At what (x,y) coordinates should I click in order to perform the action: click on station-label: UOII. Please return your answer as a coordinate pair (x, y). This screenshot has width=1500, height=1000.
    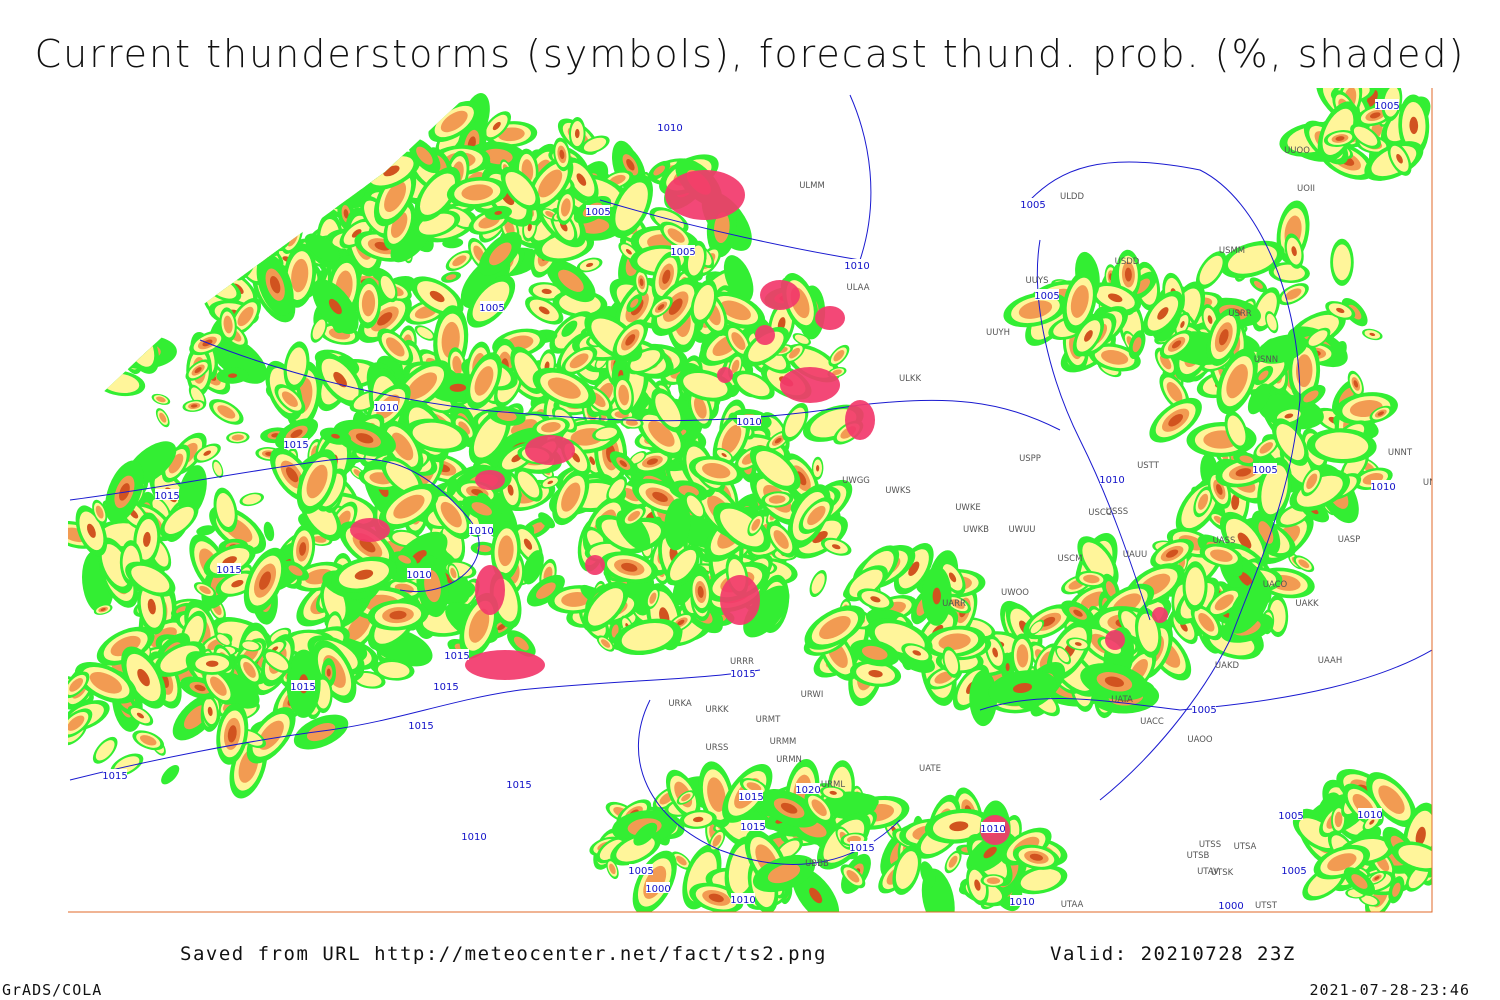
    Looking at the image, I should click on (1306, 189).